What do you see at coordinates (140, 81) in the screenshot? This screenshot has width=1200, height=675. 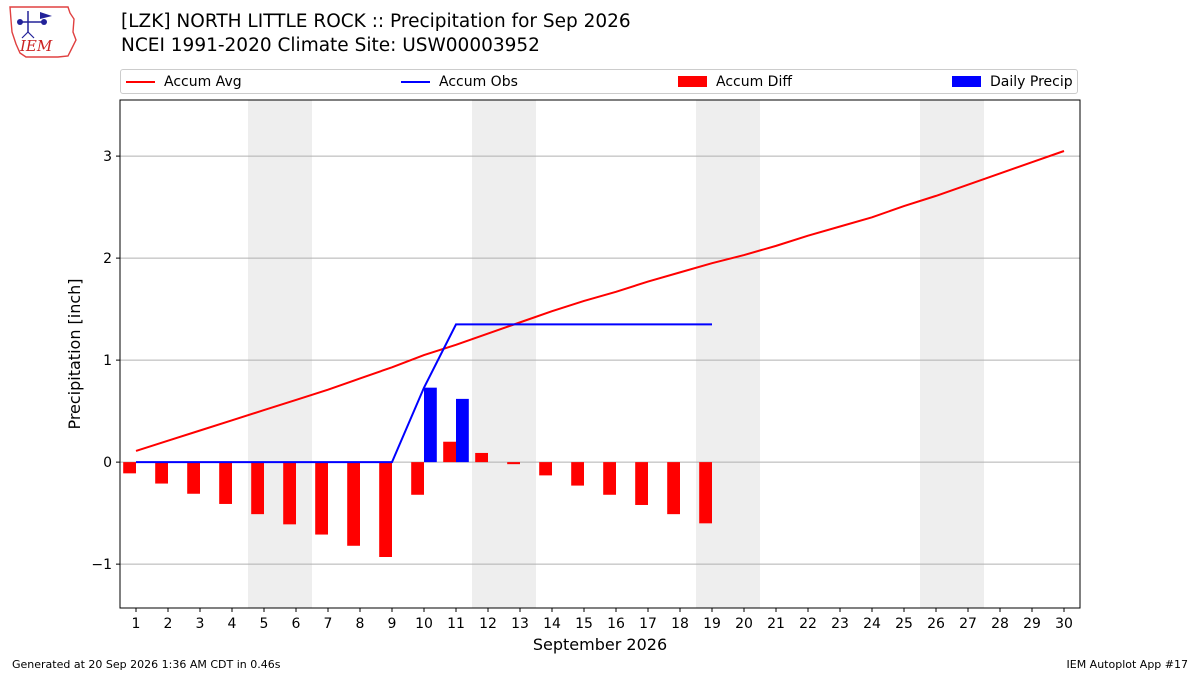 I see `legend-swatch-red-line` at bounding box center [140, 81].